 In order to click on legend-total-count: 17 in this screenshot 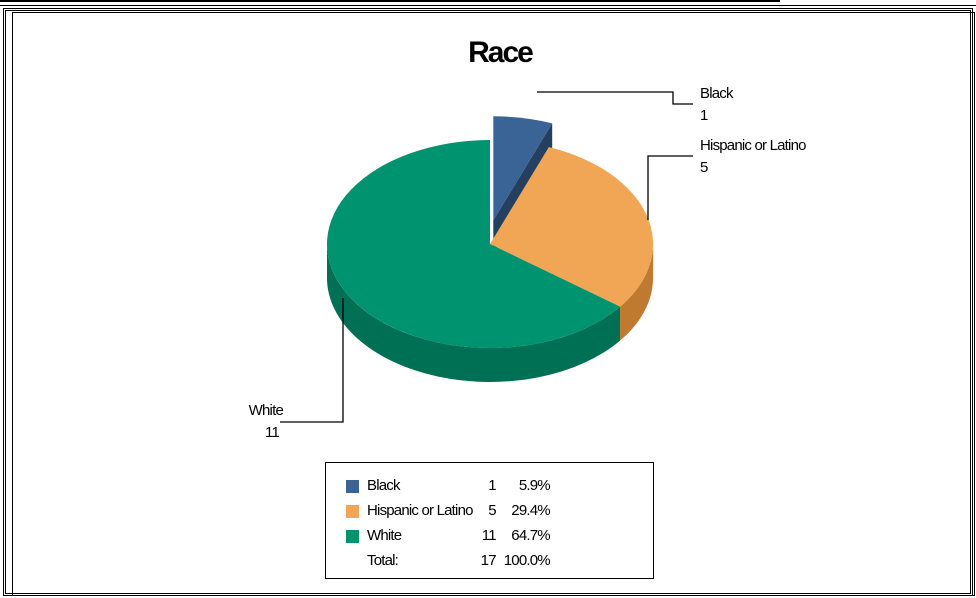, I will do `click(488, 560)`.